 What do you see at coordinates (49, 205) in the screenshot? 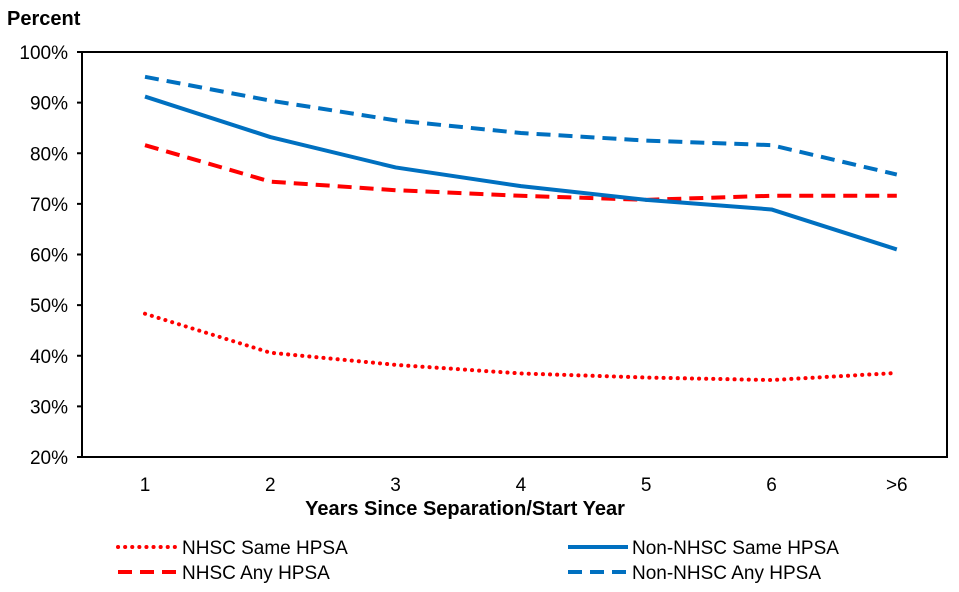
I see `y-tick-label: 70%` at bounding box center [49, 205].